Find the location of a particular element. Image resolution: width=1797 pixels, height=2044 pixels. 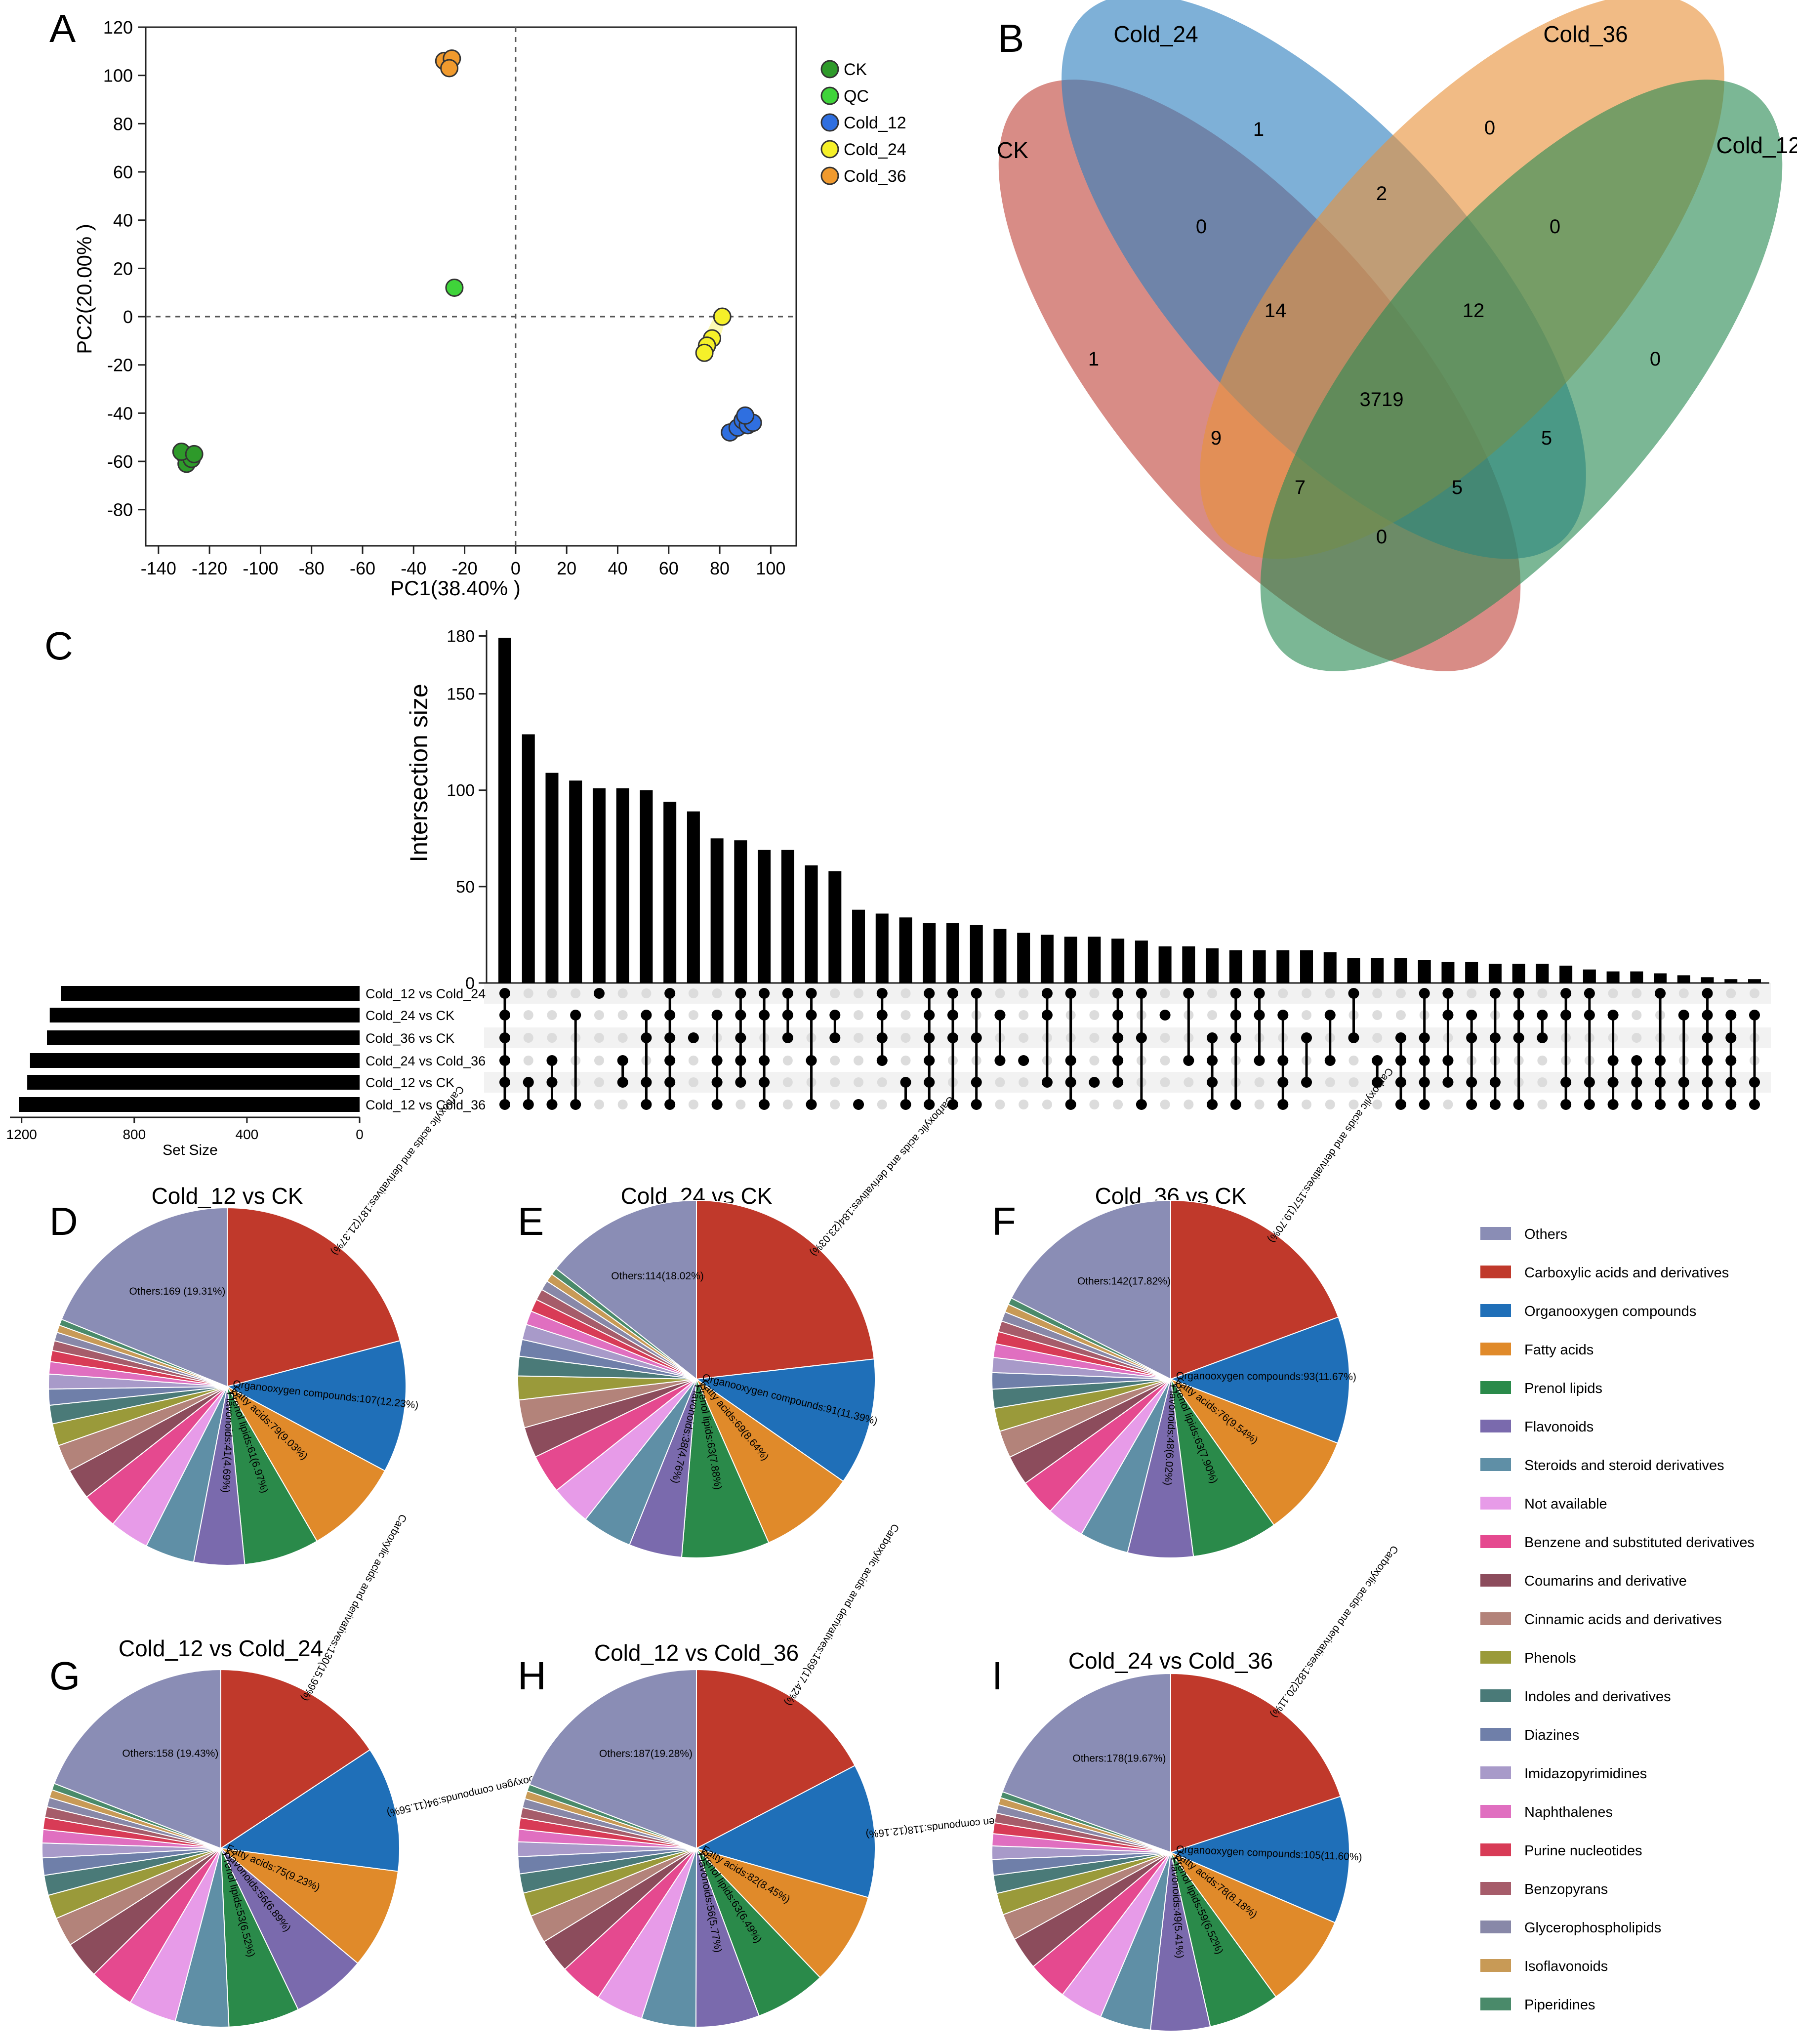

upset-ytick-label: 180 is located at coordinates (461, 637).